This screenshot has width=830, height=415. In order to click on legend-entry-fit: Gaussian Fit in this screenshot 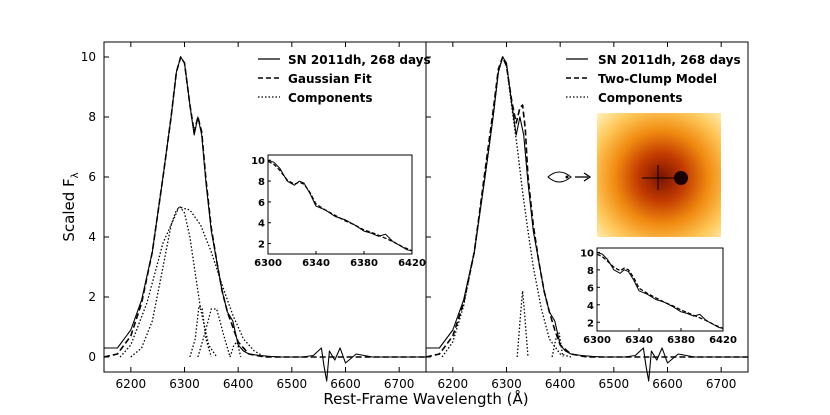, I will do `click(330, 79)`.